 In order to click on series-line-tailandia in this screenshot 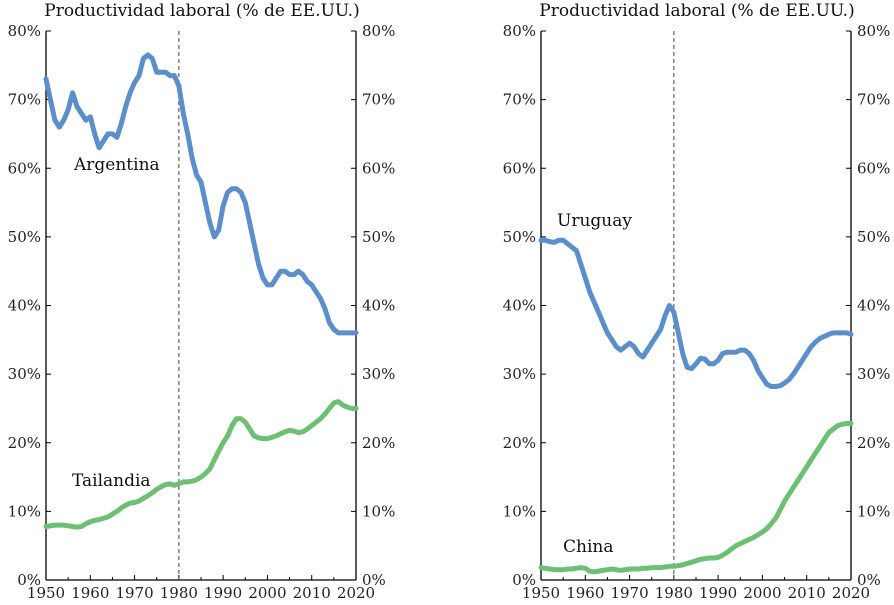, I will do `click(201, 464)`.